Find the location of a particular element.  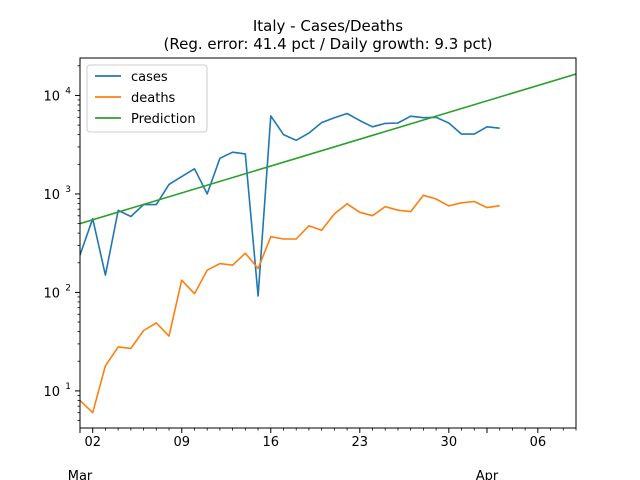

x-tick-label: 06 is located at coordinates (538, 442).